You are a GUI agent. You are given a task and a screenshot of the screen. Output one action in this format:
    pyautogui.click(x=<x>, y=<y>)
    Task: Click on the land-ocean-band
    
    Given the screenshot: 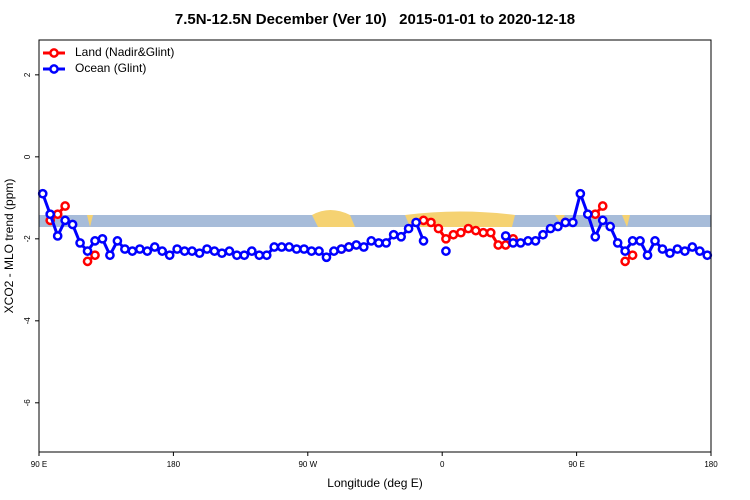 What is the action you would take?
    pyautogui.click(x=375, y=221)
    